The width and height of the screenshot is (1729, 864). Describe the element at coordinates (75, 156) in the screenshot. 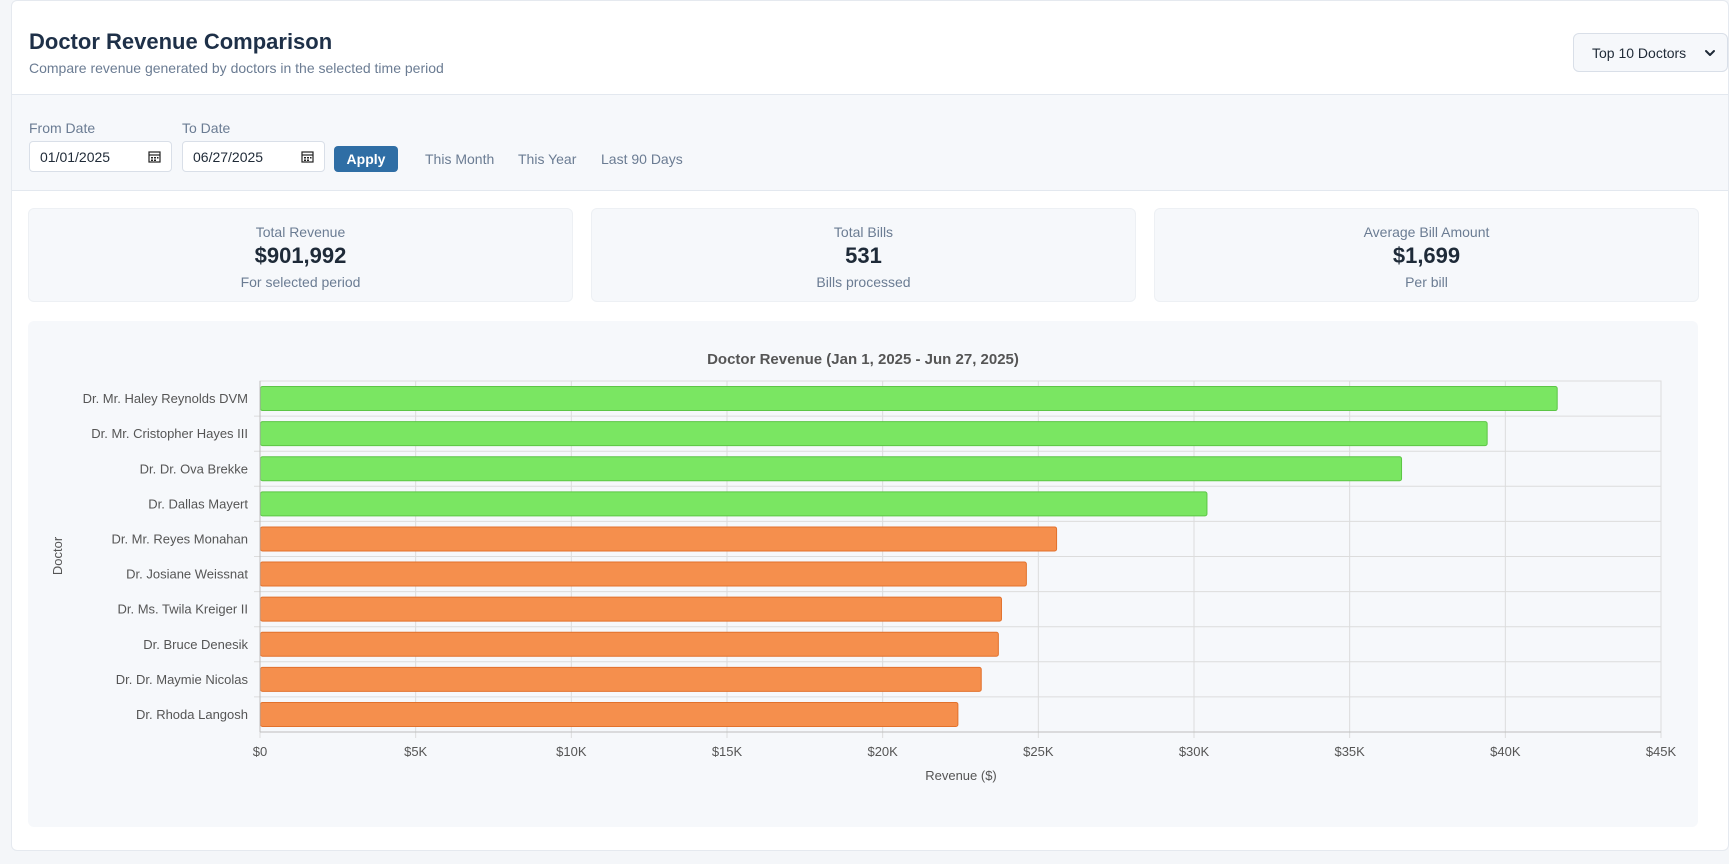

I see `from-date-value: 01/01/2025` at that location.